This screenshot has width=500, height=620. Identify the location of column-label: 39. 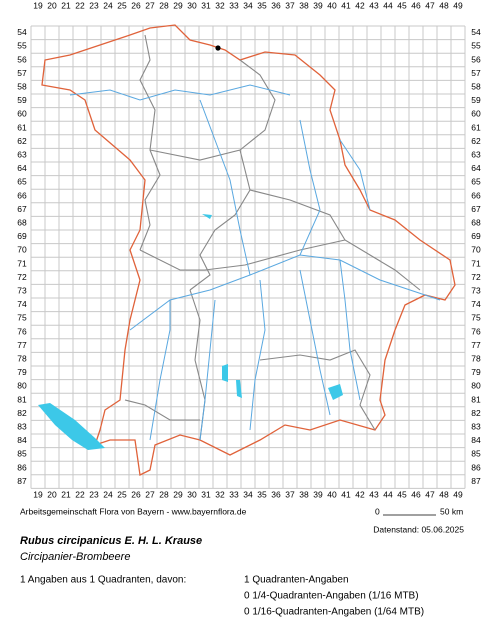
(318, 5).